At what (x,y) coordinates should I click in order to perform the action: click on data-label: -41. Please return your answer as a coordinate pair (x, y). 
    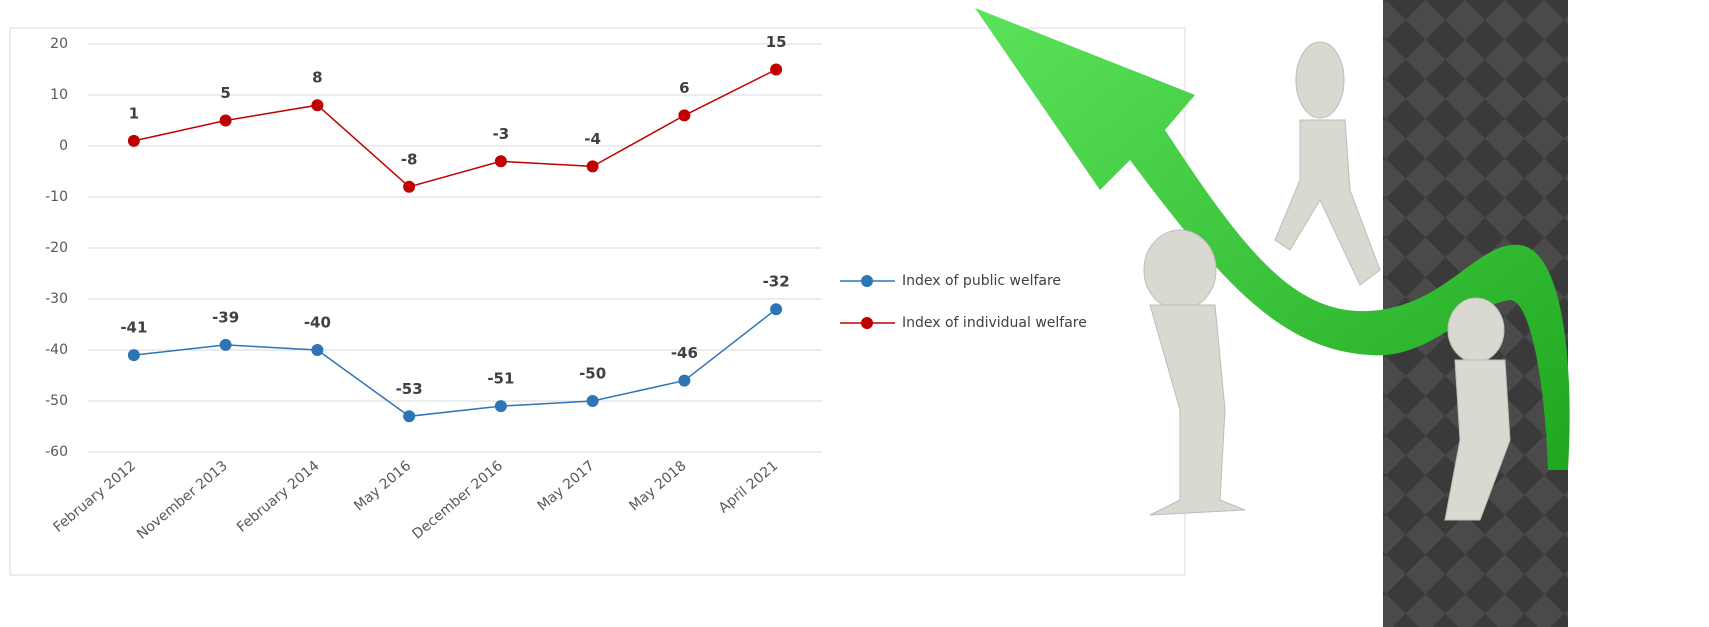
    Looking at the image, I should click on (133, 328).